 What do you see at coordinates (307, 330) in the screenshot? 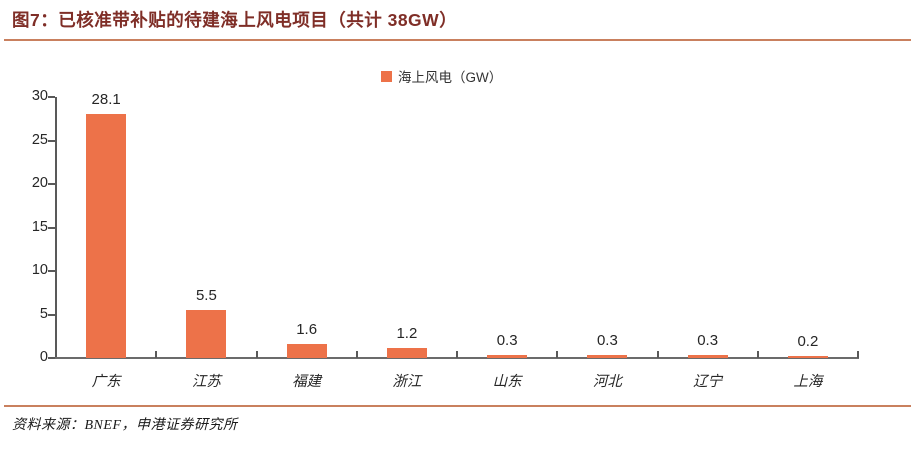
I see `bar-value-label: 1.6` at bounding box center [307, 330].